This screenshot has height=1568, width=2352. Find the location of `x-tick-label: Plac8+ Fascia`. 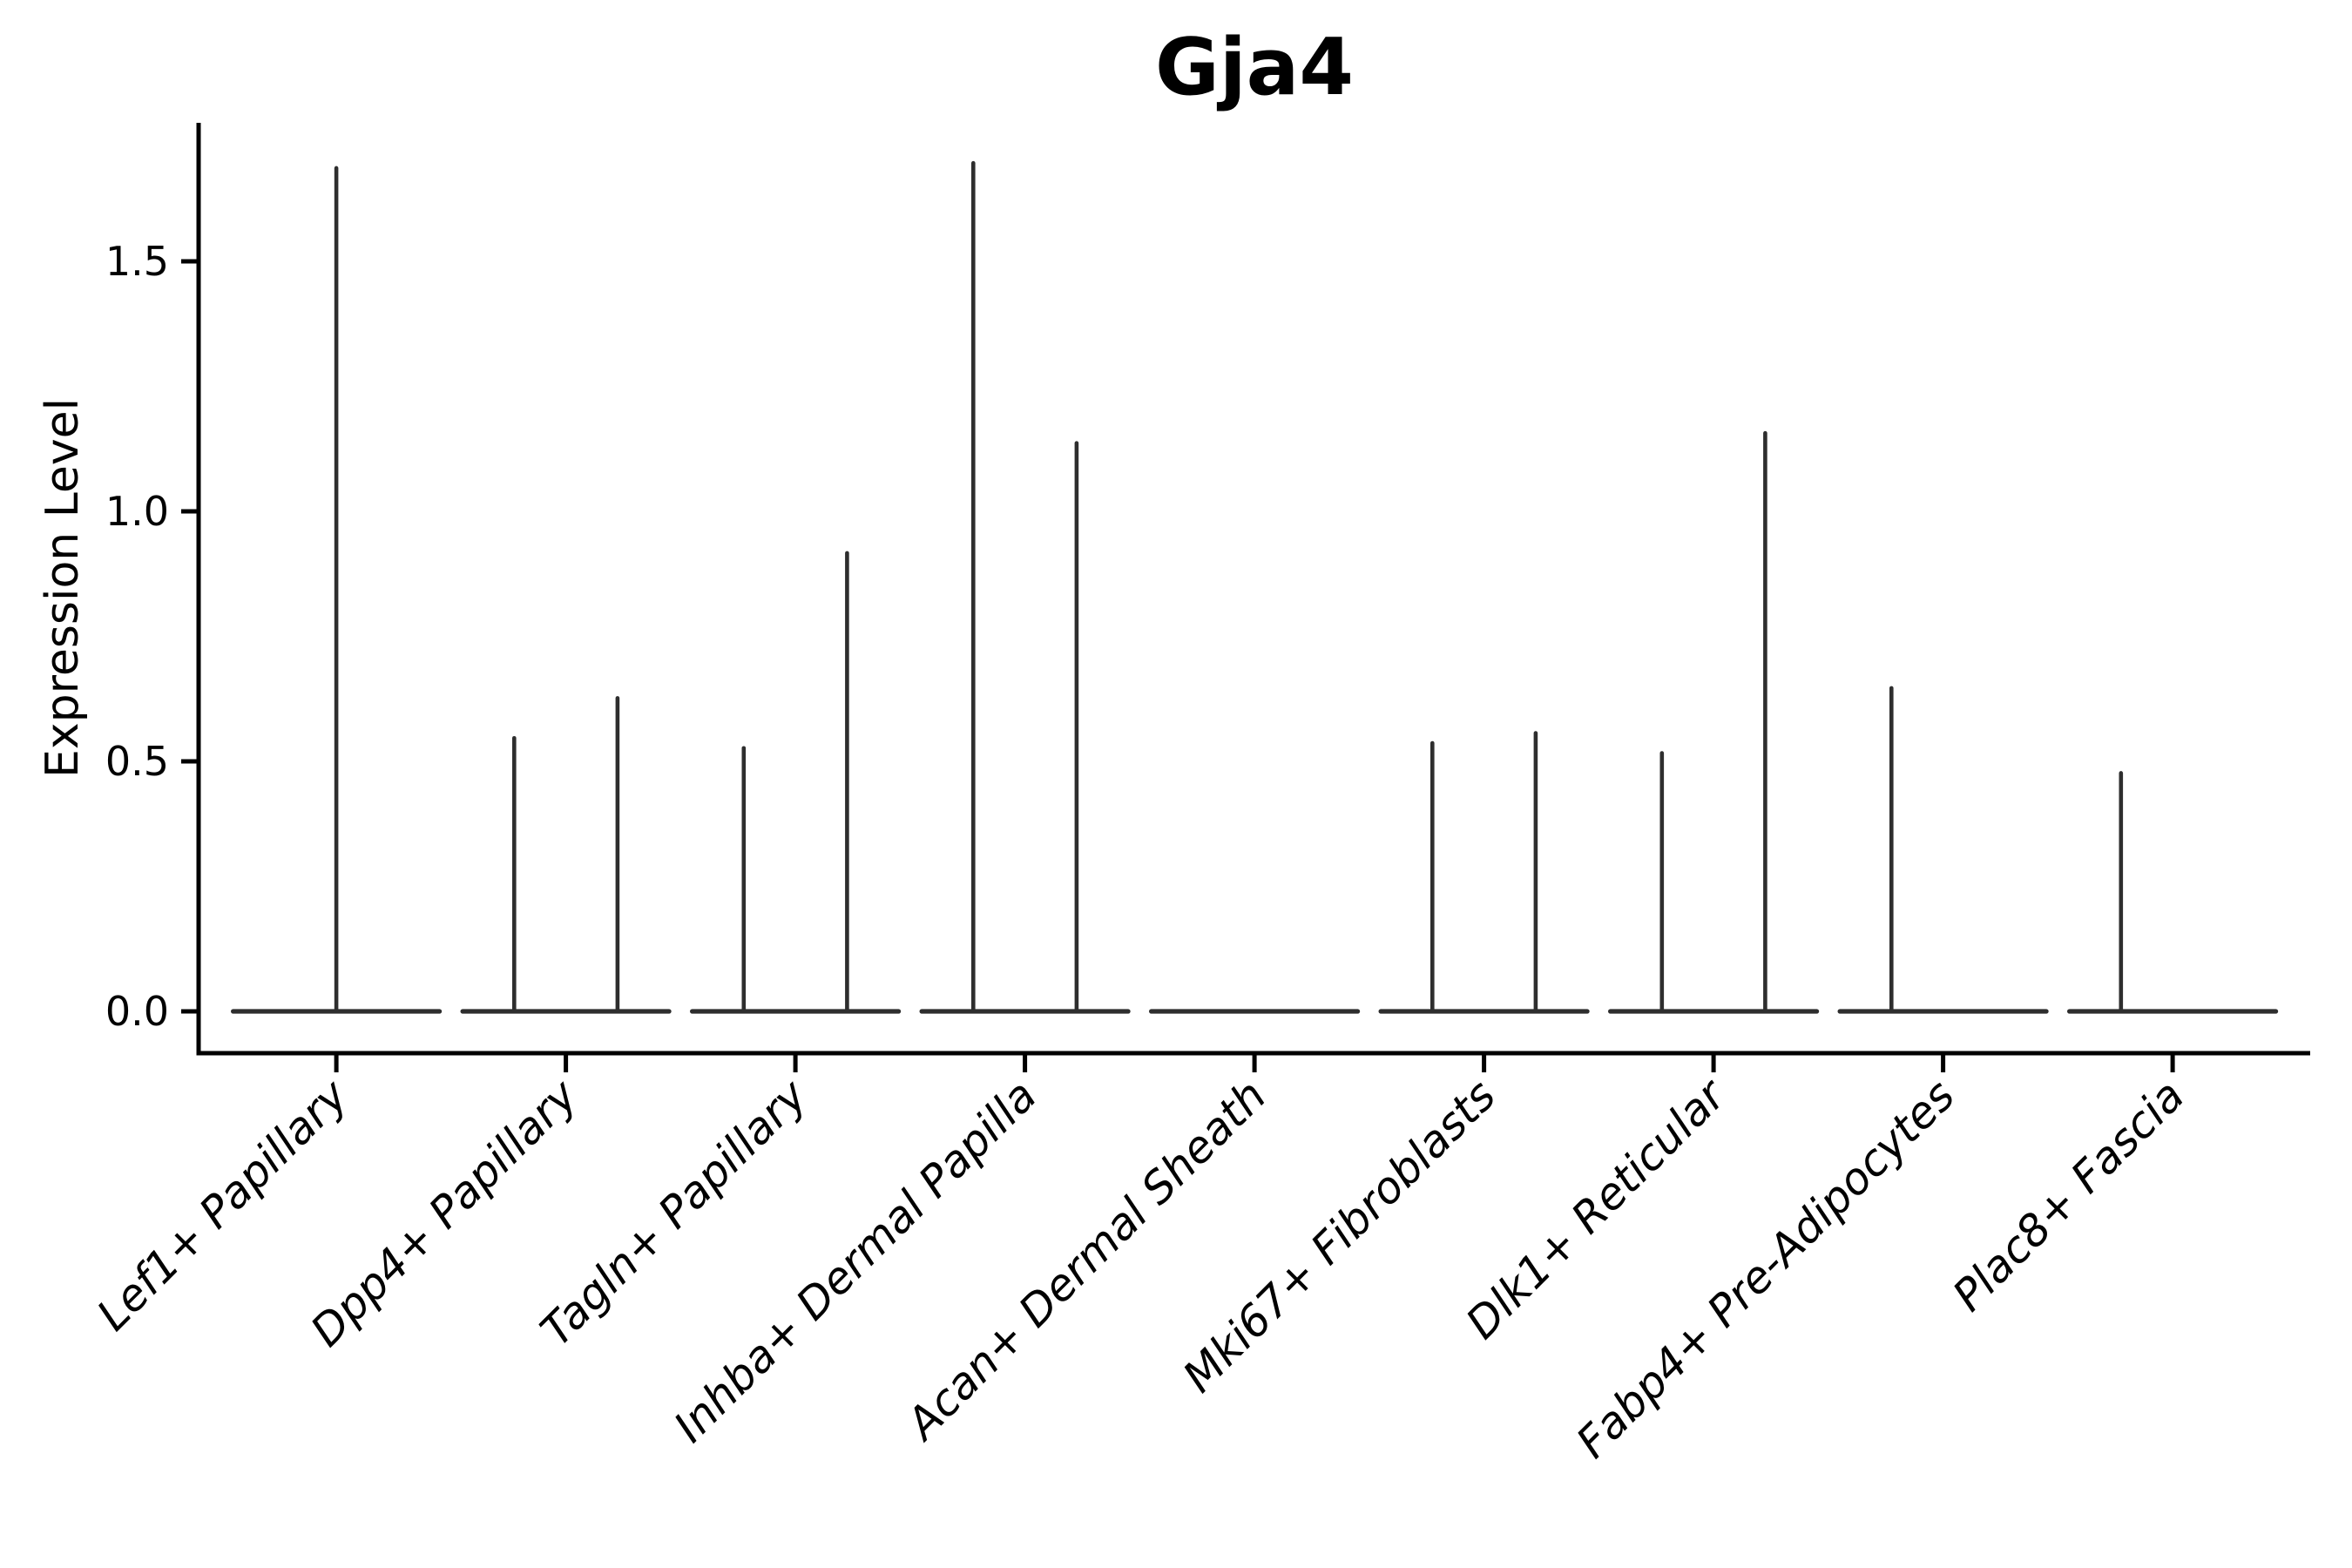

x-tick-label: Plac8+ Fascia is located at coordinates (2068, 1195).